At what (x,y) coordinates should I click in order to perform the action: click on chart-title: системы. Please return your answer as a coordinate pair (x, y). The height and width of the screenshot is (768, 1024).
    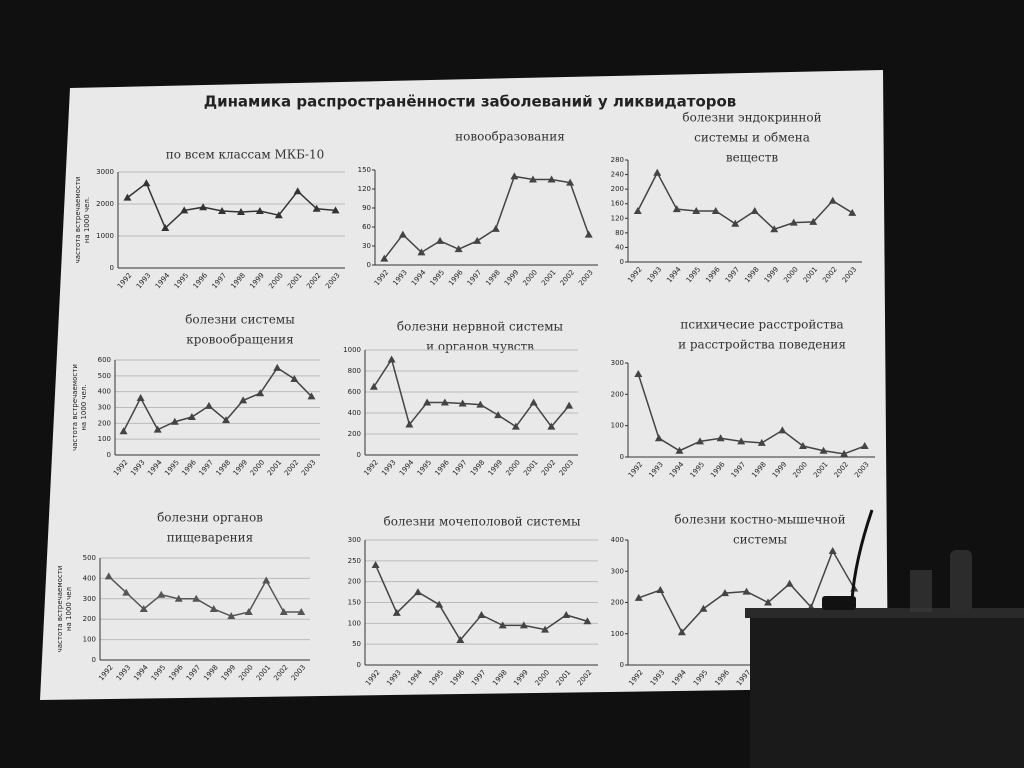
    Looking at the image, I should click on (760, 540).